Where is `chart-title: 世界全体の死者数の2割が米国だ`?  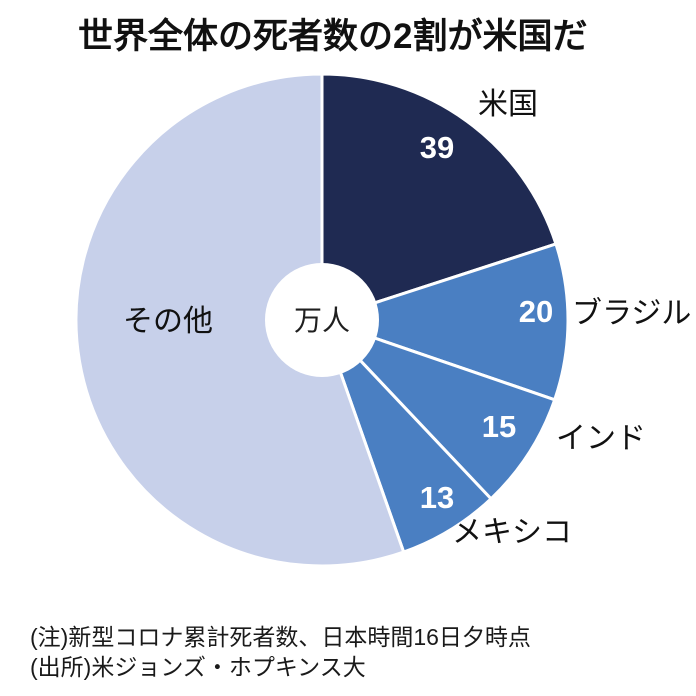
chart-title: 世界全体の死者数の2割が米国だ is located at coordinates (333, 36).